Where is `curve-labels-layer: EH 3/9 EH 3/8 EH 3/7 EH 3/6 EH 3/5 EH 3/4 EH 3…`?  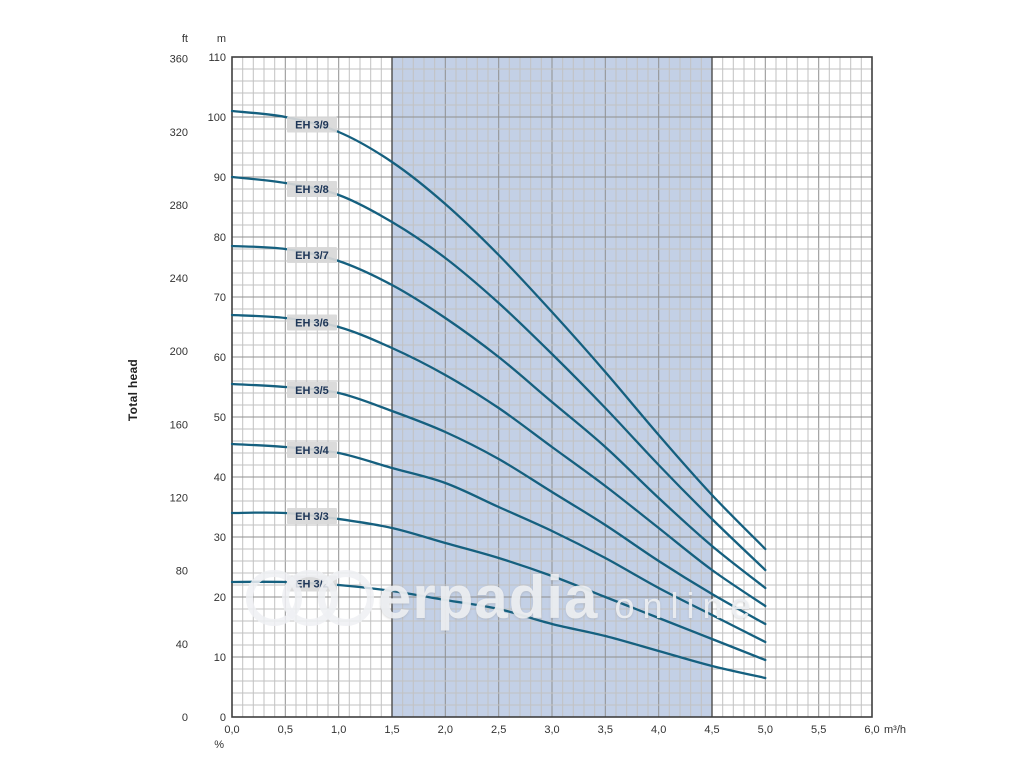 curve-labels-layer: EH 3/9 EH 3/8 EH 3/7 EH 3/6 EH 3/5 EH 3/4 EH 3… is located at coordinates (312, 354).